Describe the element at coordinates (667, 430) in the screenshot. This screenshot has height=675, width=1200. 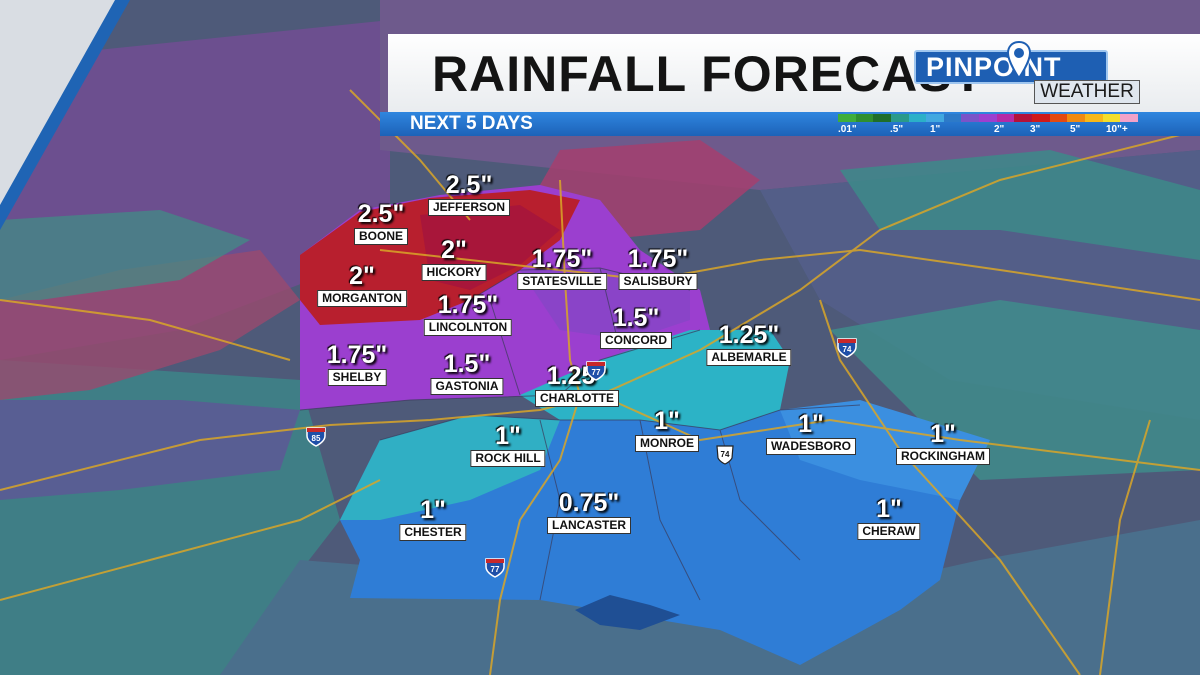
I see `city-label-monroe: 1" MONROE` at that location.